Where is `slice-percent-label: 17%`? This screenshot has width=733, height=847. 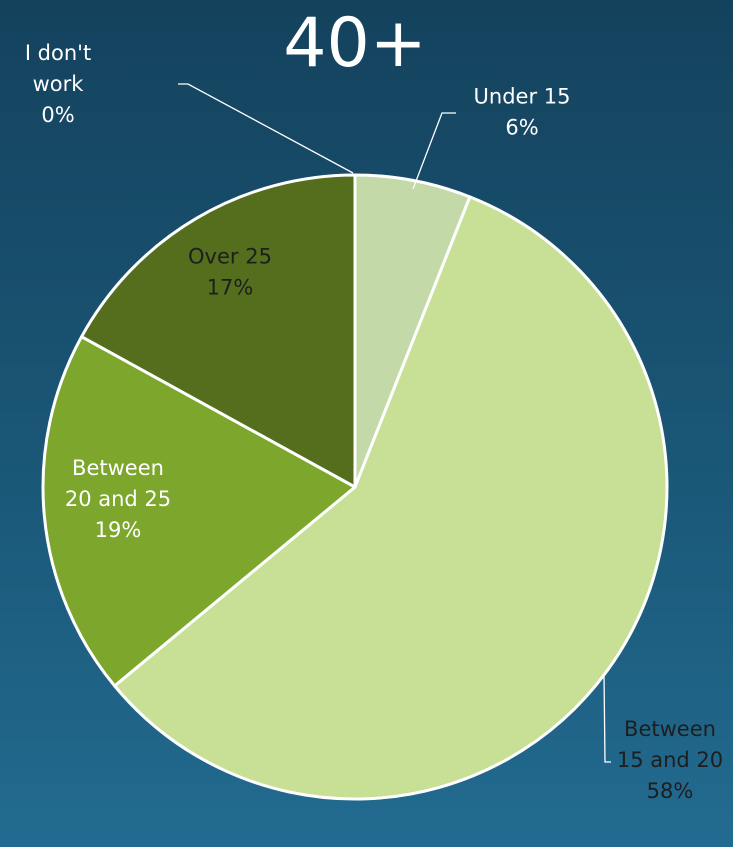
slice-percent-label: 17% is located at coordinates (230, 288).